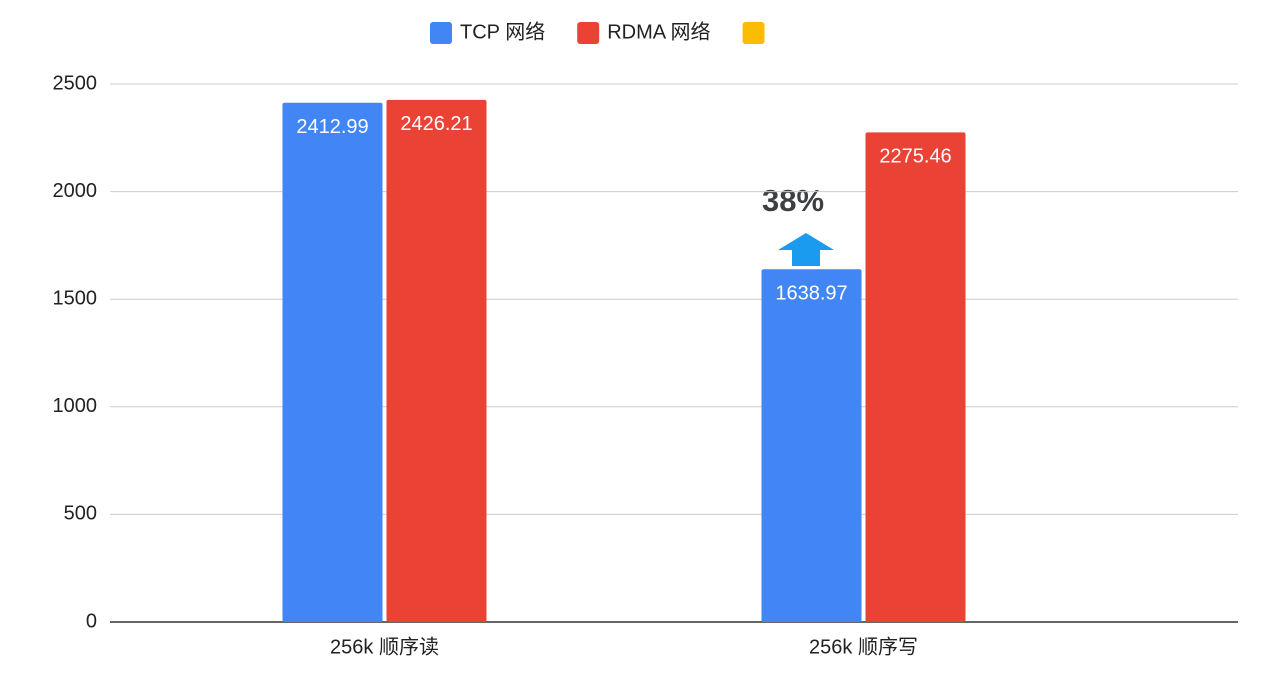 The width and height of the screenshot is (1280, 700). What do you see at coordinates (332, 127) in the screenshot?
I see `data-label: 2412.99` at bounding box center [332, 127].